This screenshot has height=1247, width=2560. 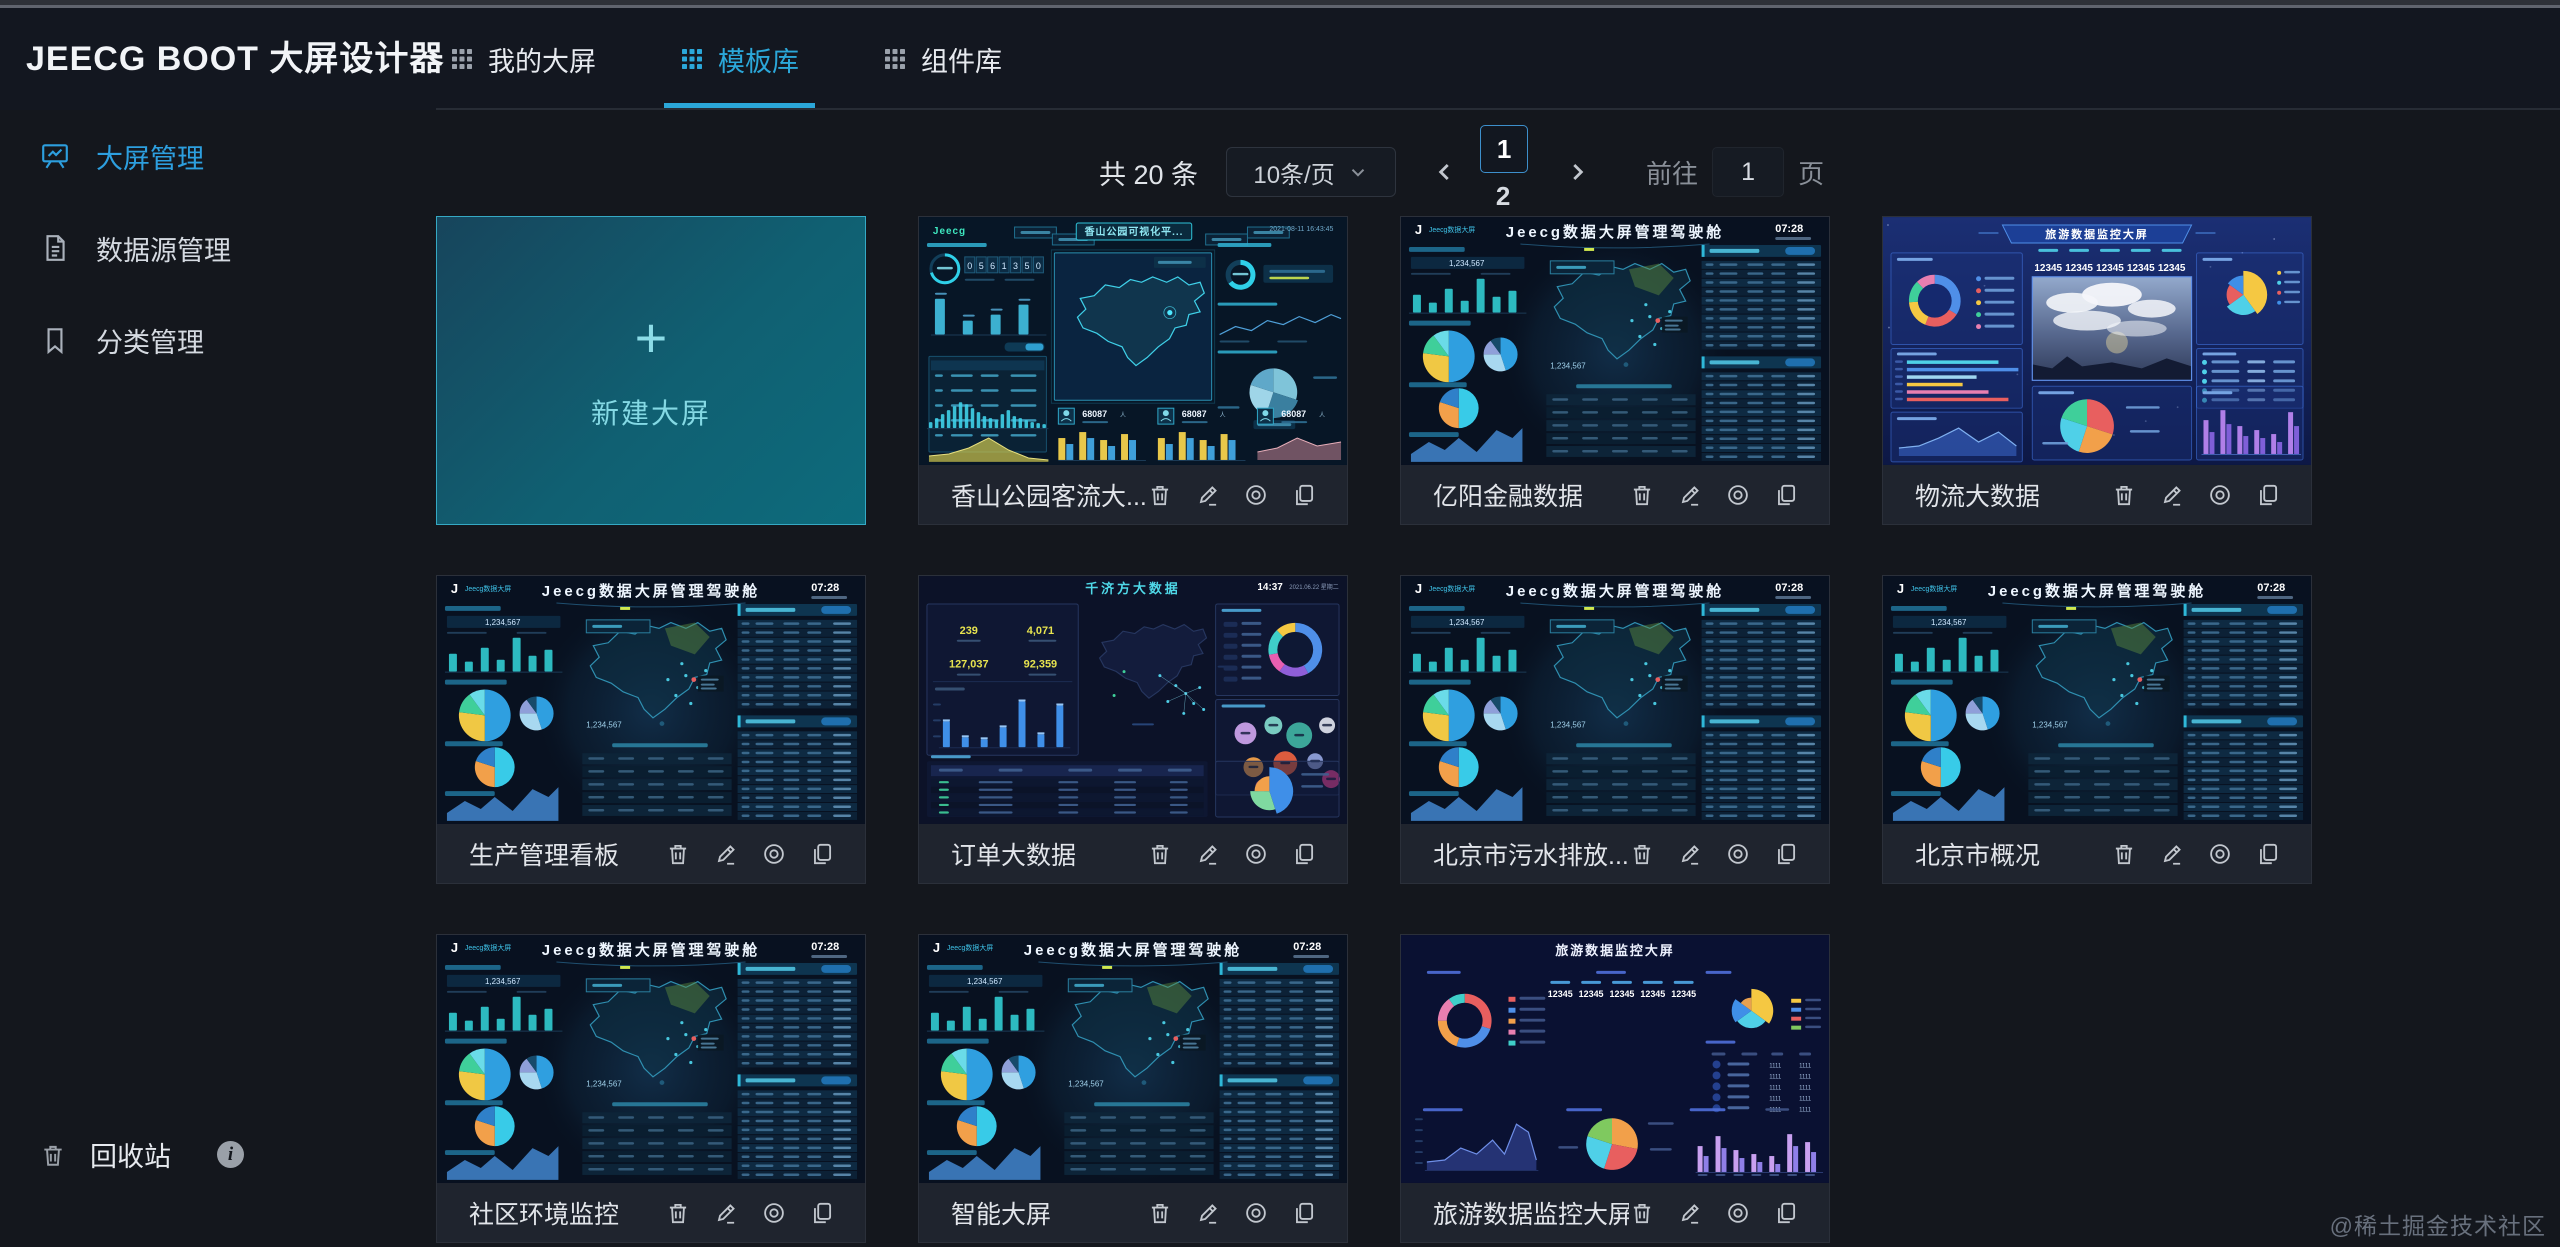 What do you see at coordinates (1311, 172) in the screenshot?
I see `page-size-select: 10条/页` at bounding box center [1311, 172].